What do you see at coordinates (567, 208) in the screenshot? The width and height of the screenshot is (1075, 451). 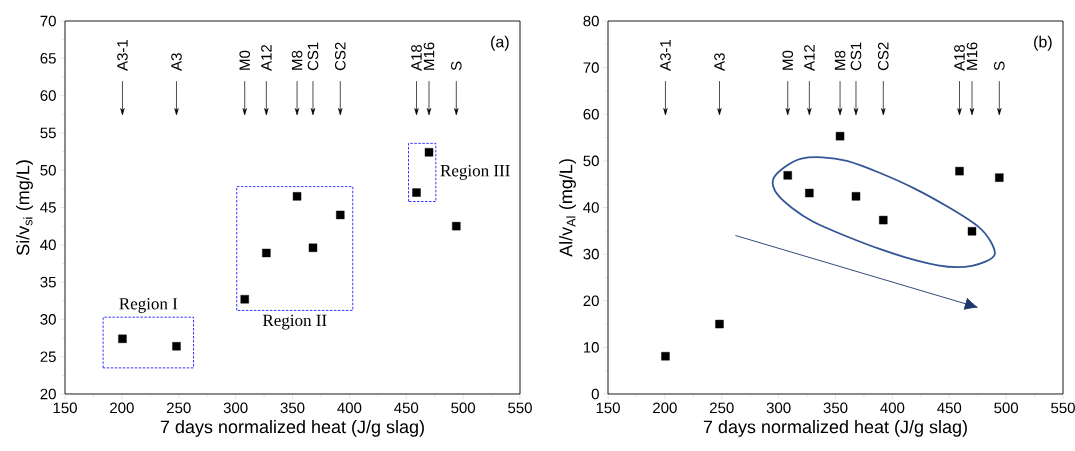 I see `y-axis-title: Al/v$_{Al}$ (mg/L)` at bounding box center [567, 208].